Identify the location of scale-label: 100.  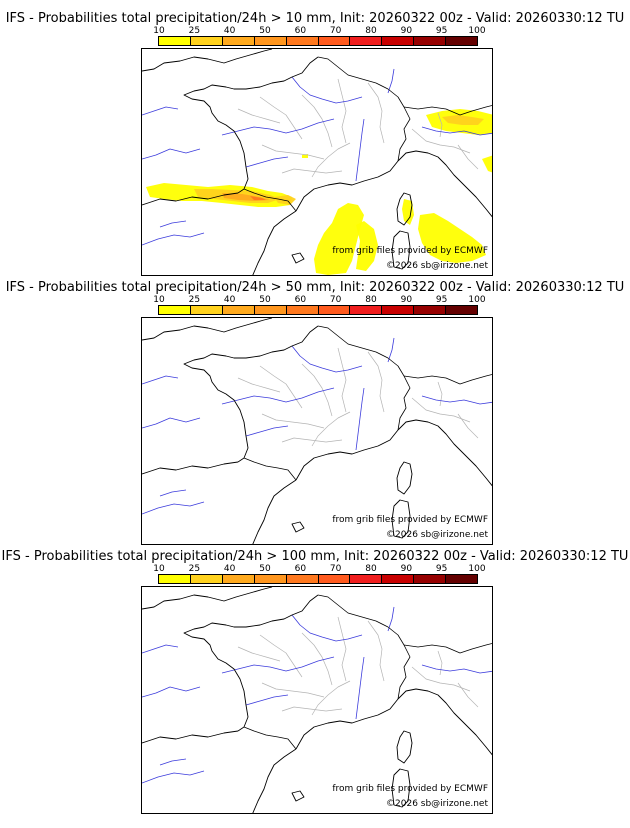
(477, 31).